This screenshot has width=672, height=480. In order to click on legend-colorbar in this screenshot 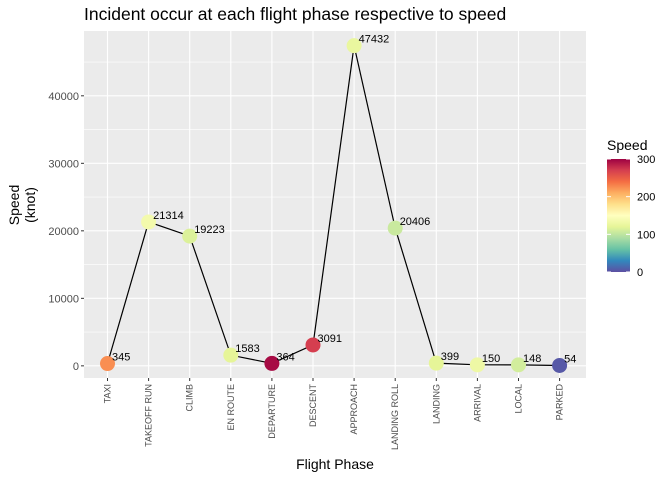, I will do `click(618, 215)`.